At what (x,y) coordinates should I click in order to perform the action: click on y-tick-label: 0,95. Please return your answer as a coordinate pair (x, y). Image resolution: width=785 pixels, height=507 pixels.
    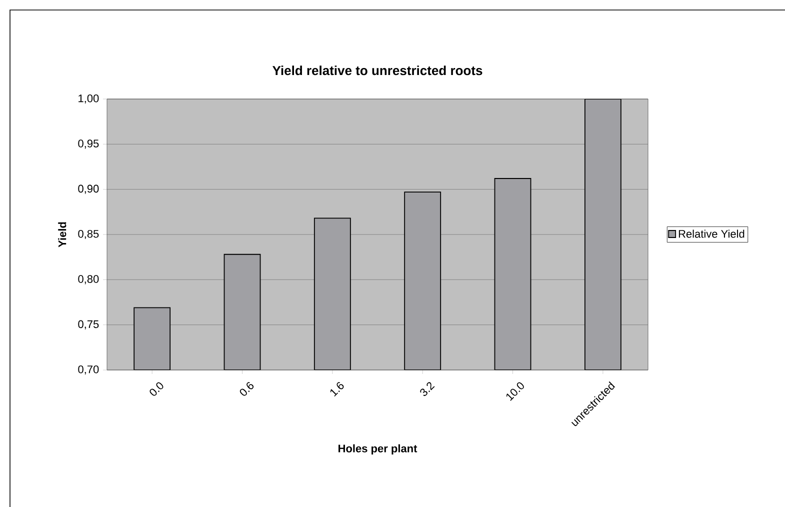
    Looking at the image, I should click on (88, 144).